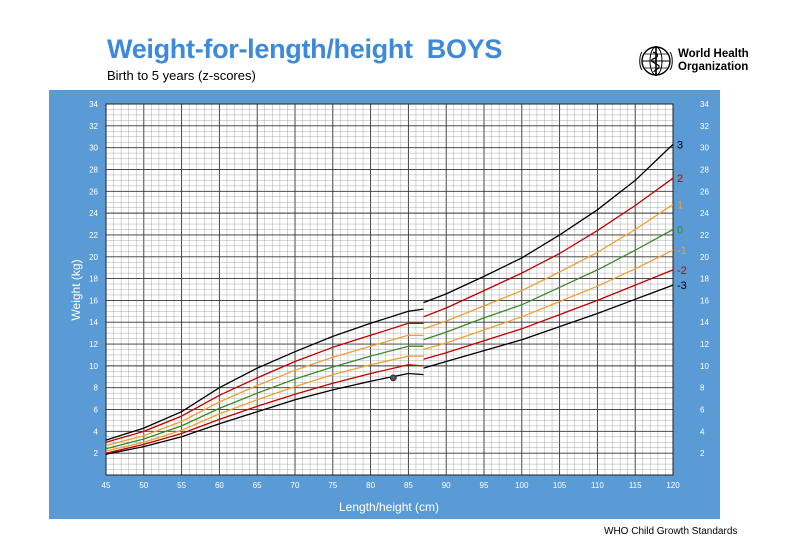 The image size is (791, 558). I want to click on y-tick-label-right: 26, so click(704, 191).